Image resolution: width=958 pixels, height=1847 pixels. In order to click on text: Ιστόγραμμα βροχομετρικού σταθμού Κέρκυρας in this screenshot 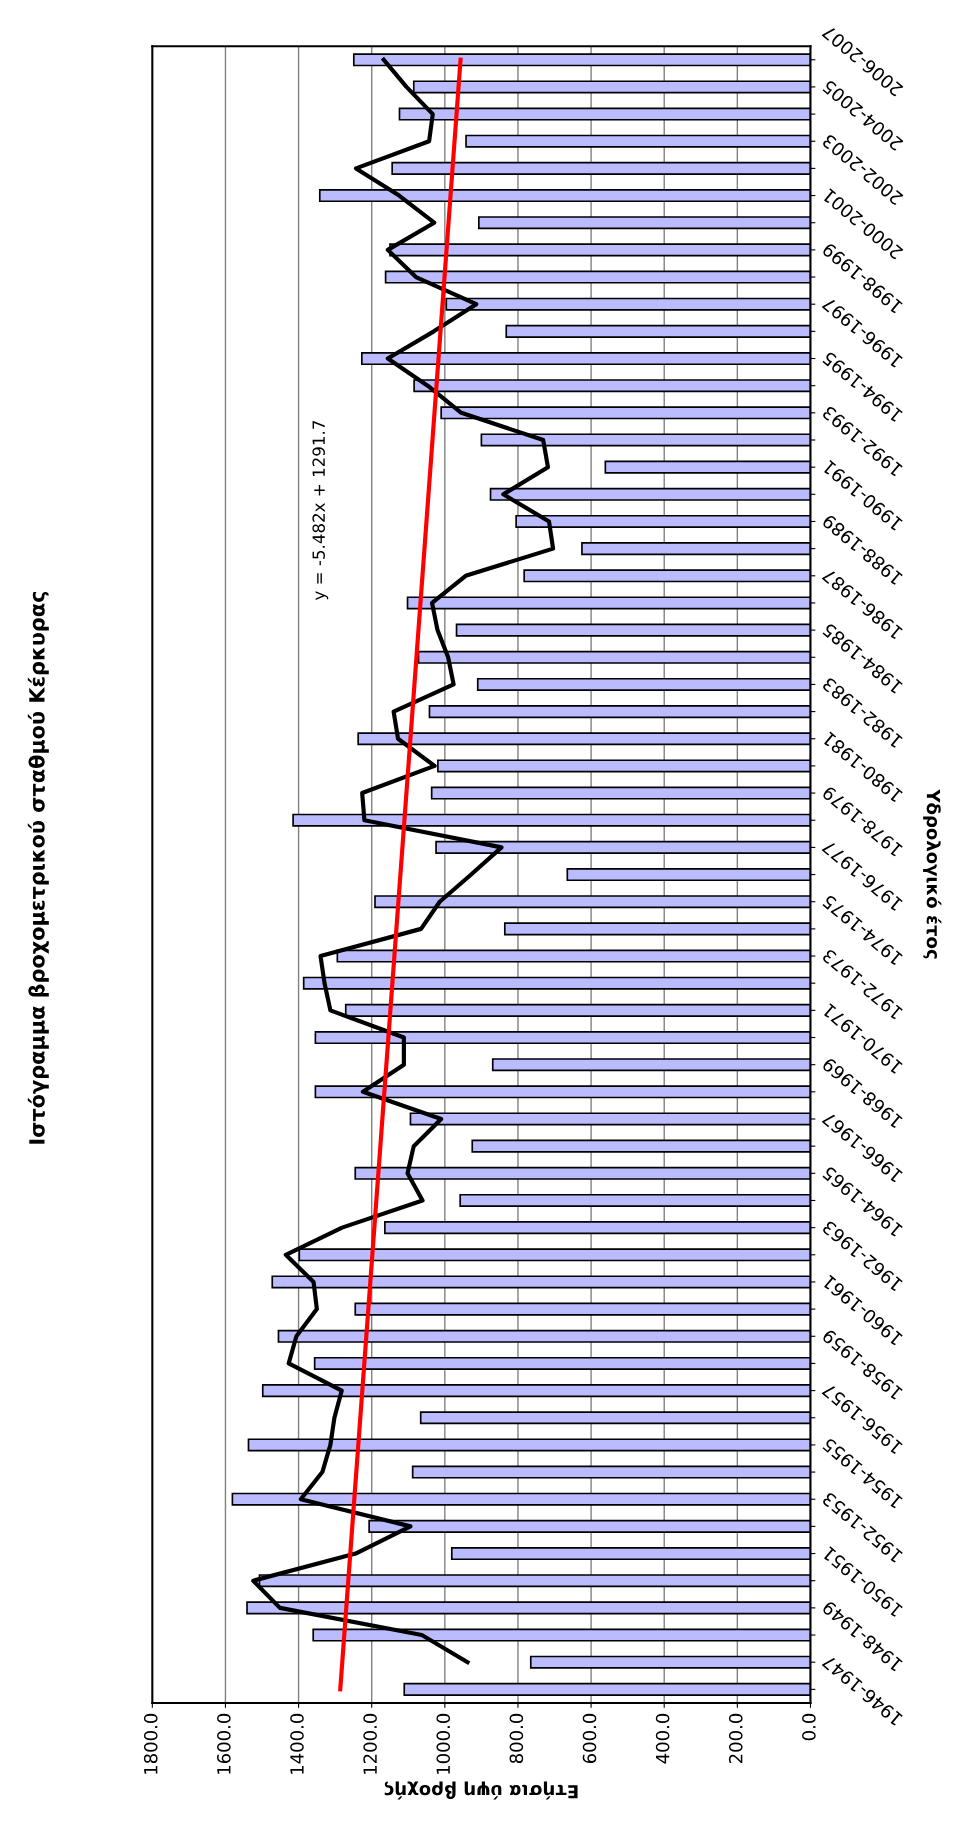, I will do `click(38, 867)`.